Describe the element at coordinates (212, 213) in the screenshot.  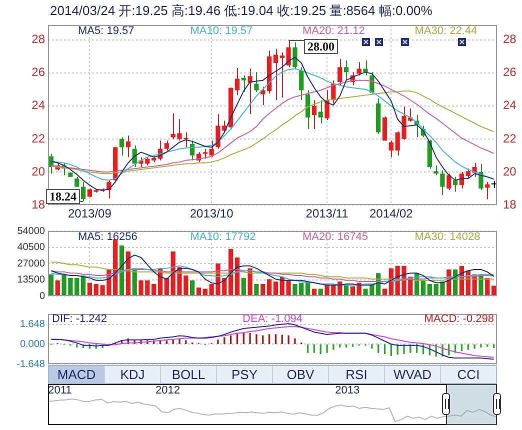
I see `x-tick-label: 2013/10` at that location.